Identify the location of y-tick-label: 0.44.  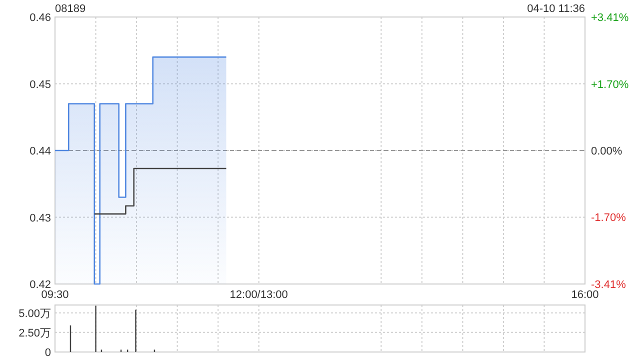
(40, 152).